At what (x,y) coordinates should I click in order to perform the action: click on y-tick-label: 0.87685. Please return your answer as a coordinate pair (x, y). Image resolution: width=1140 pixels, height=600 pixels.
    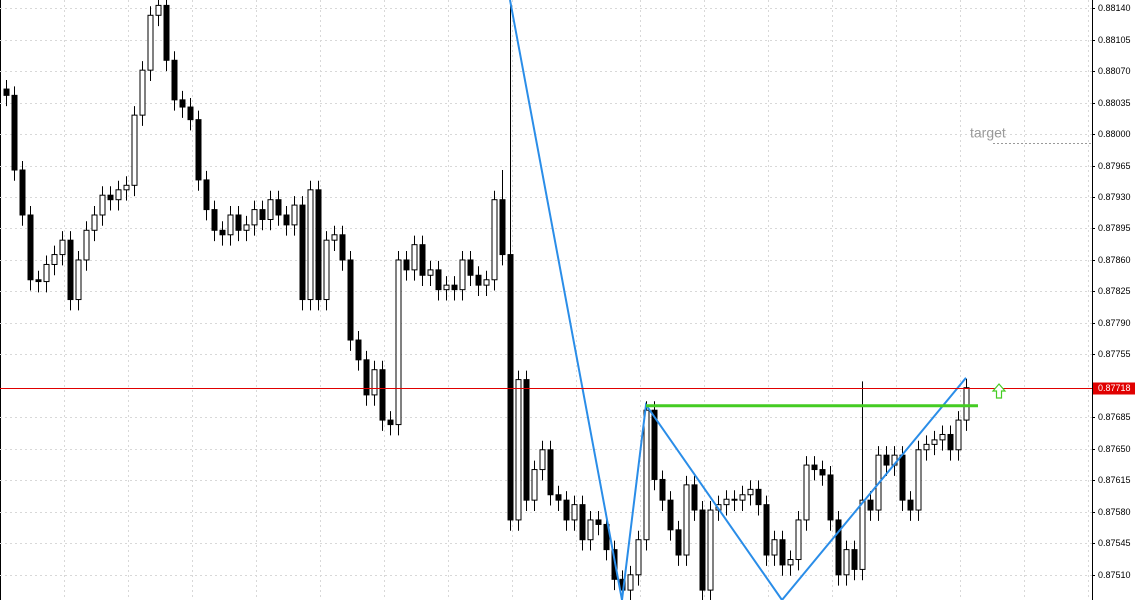
    Looking at the image, I should click on (1114, 417).